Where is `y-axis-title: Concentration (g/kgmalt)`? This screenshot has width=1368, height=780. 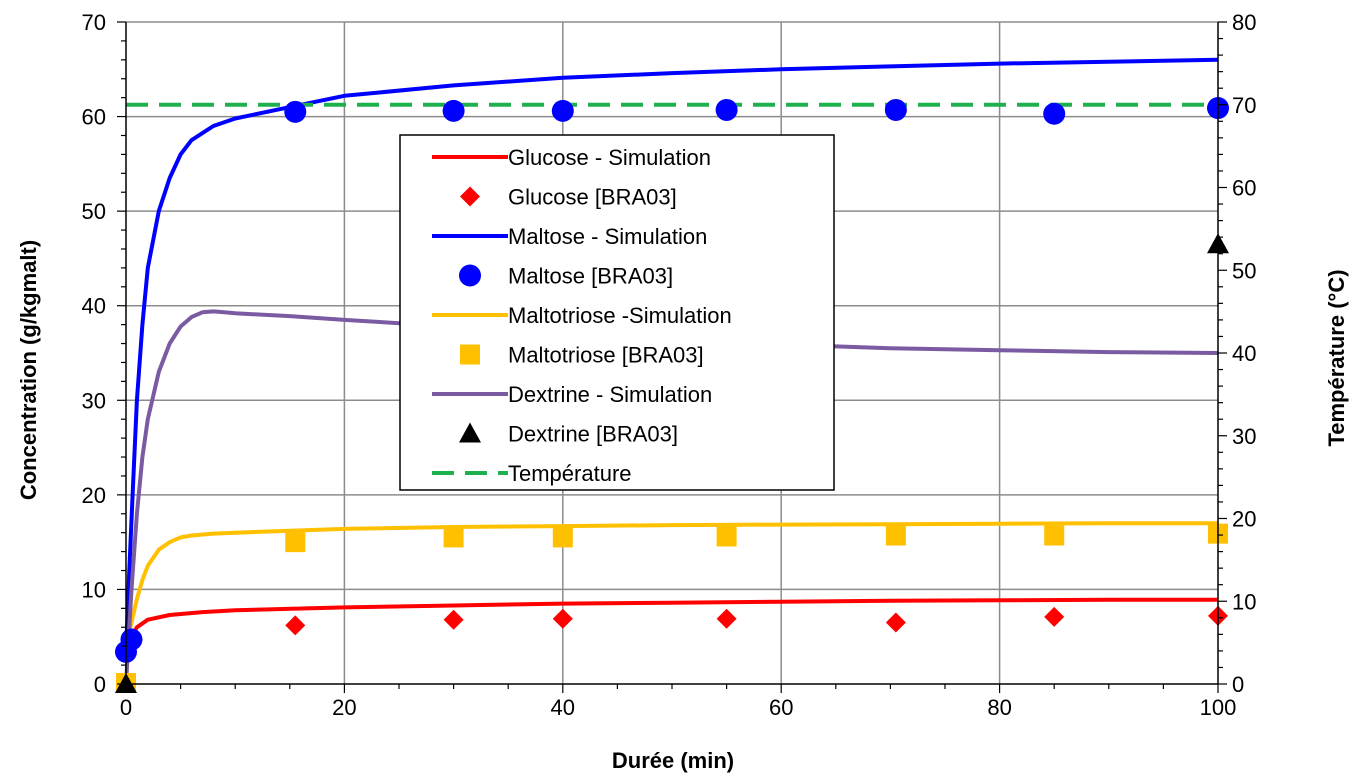
y-axis-title: Concentration (g/kgmalt) is located at coordinates (28, 370).